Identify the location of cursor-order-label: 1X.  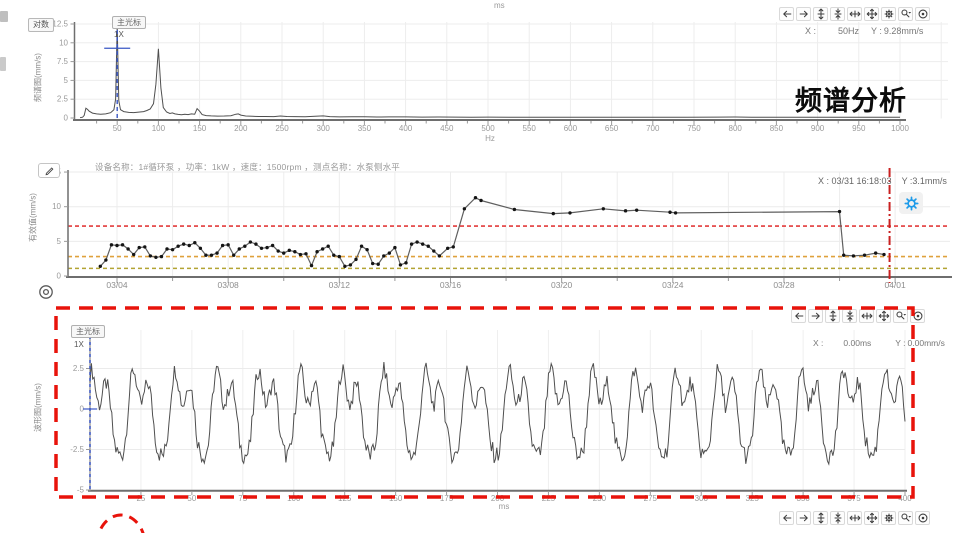
(119, 34).